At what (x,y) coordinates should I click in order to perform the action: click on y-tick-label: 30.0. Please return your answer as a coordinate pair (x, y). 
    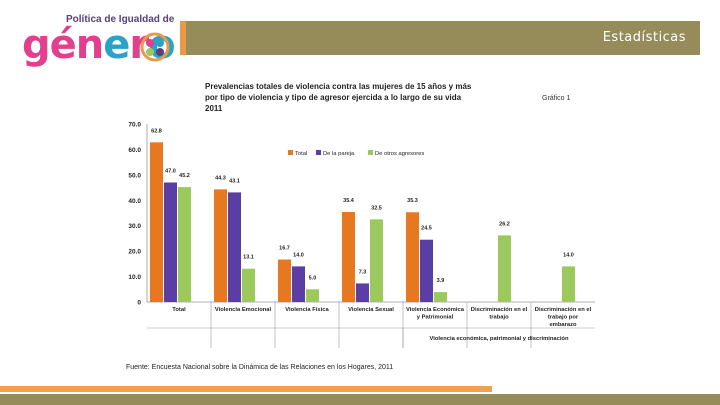
    Looking at the image, I should click on (134, 226).